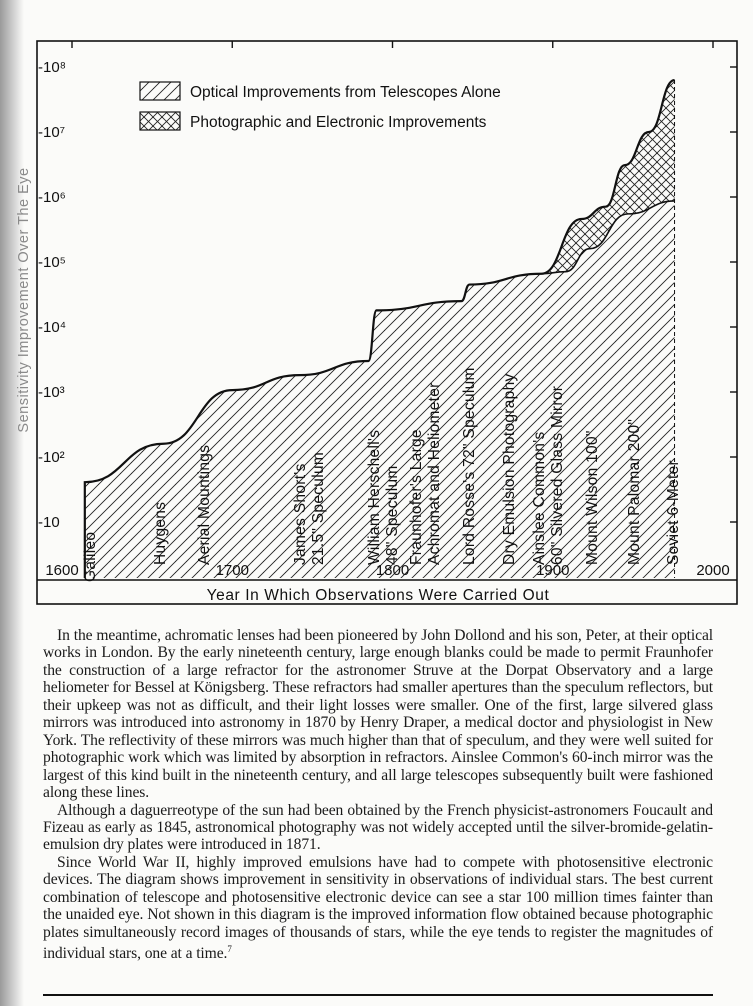  I want to click on footnote-marker: 7, so click(229, 949).